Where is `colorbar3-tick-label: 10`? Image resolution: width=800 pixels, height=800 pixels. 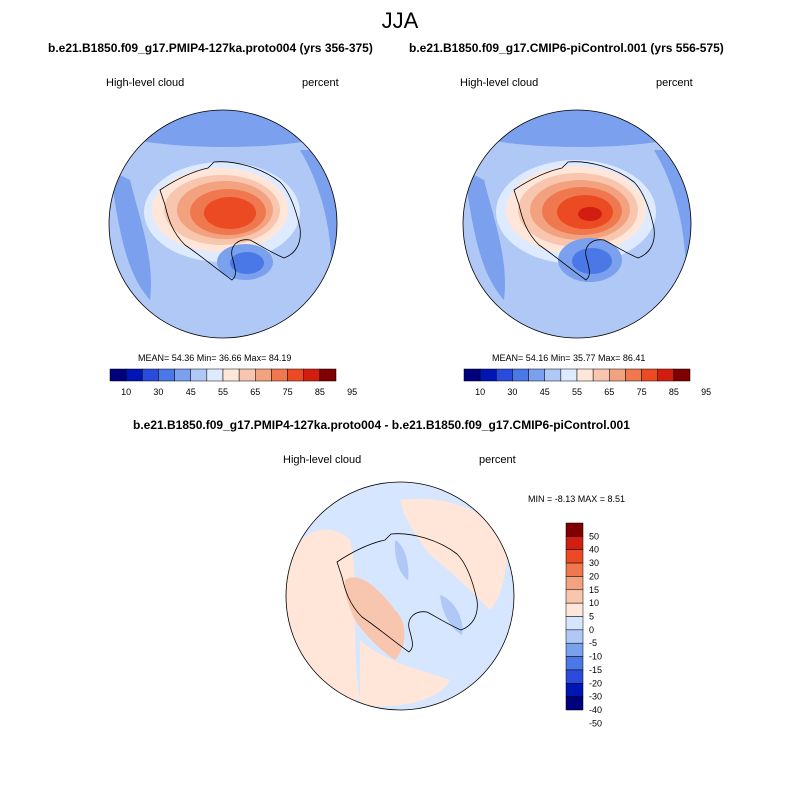 colorbar3-tick-label: 10 is located at coordinates (594, 603).